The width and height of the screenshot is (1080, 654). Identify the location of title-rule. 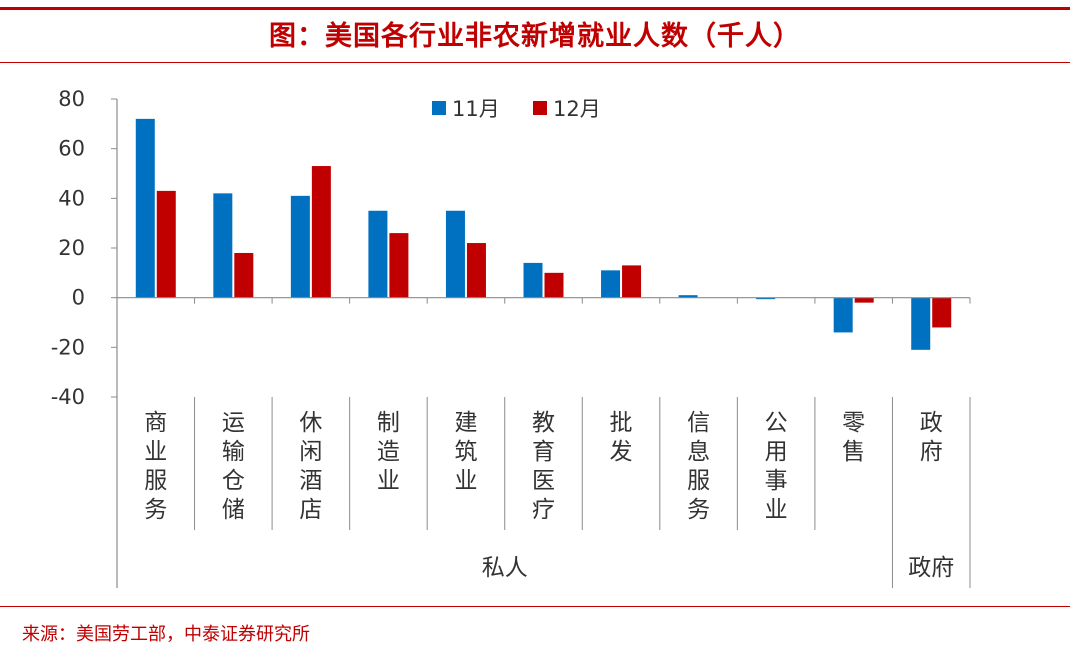
(535, 62).